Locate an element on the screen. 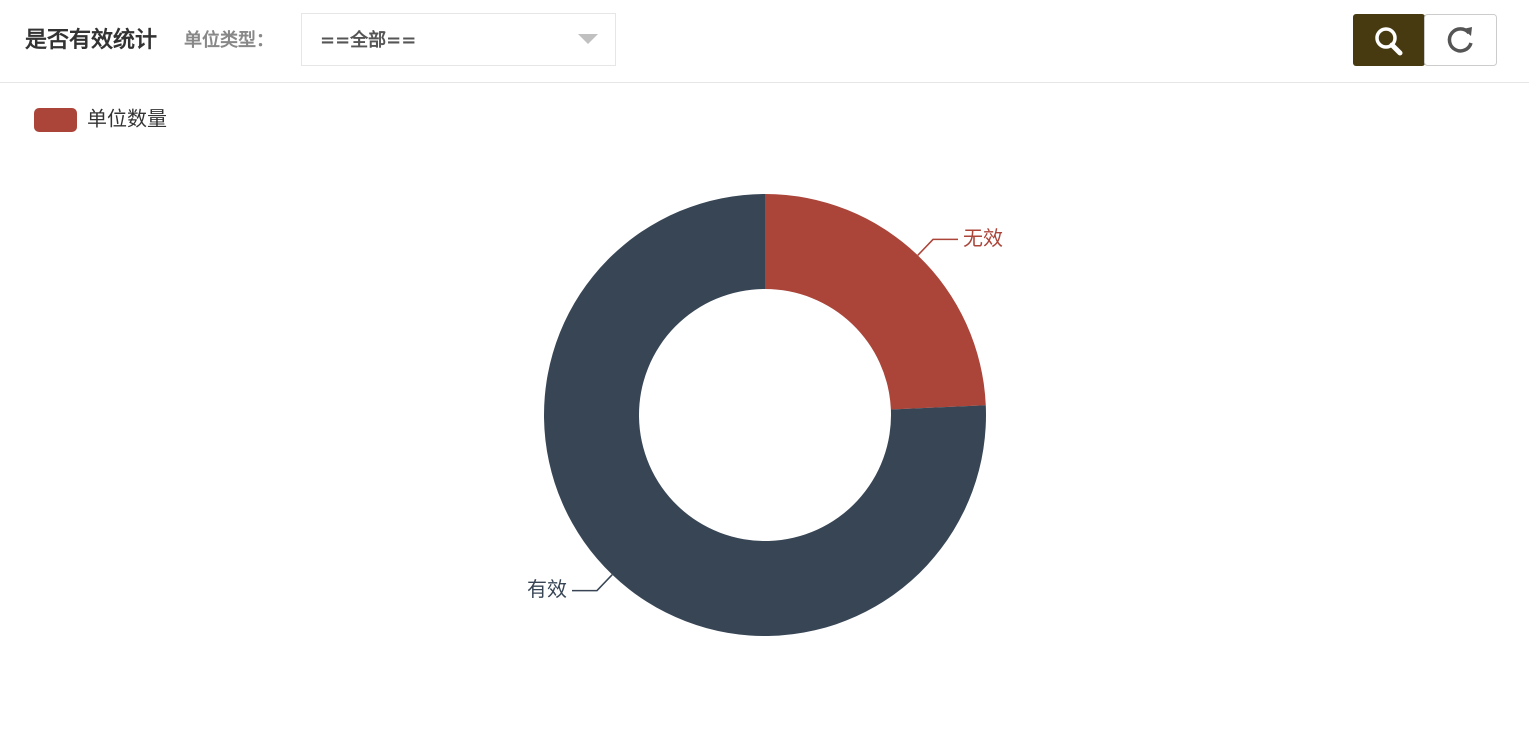  refresh-icon-arrow is located at coordinates (1467, 31).